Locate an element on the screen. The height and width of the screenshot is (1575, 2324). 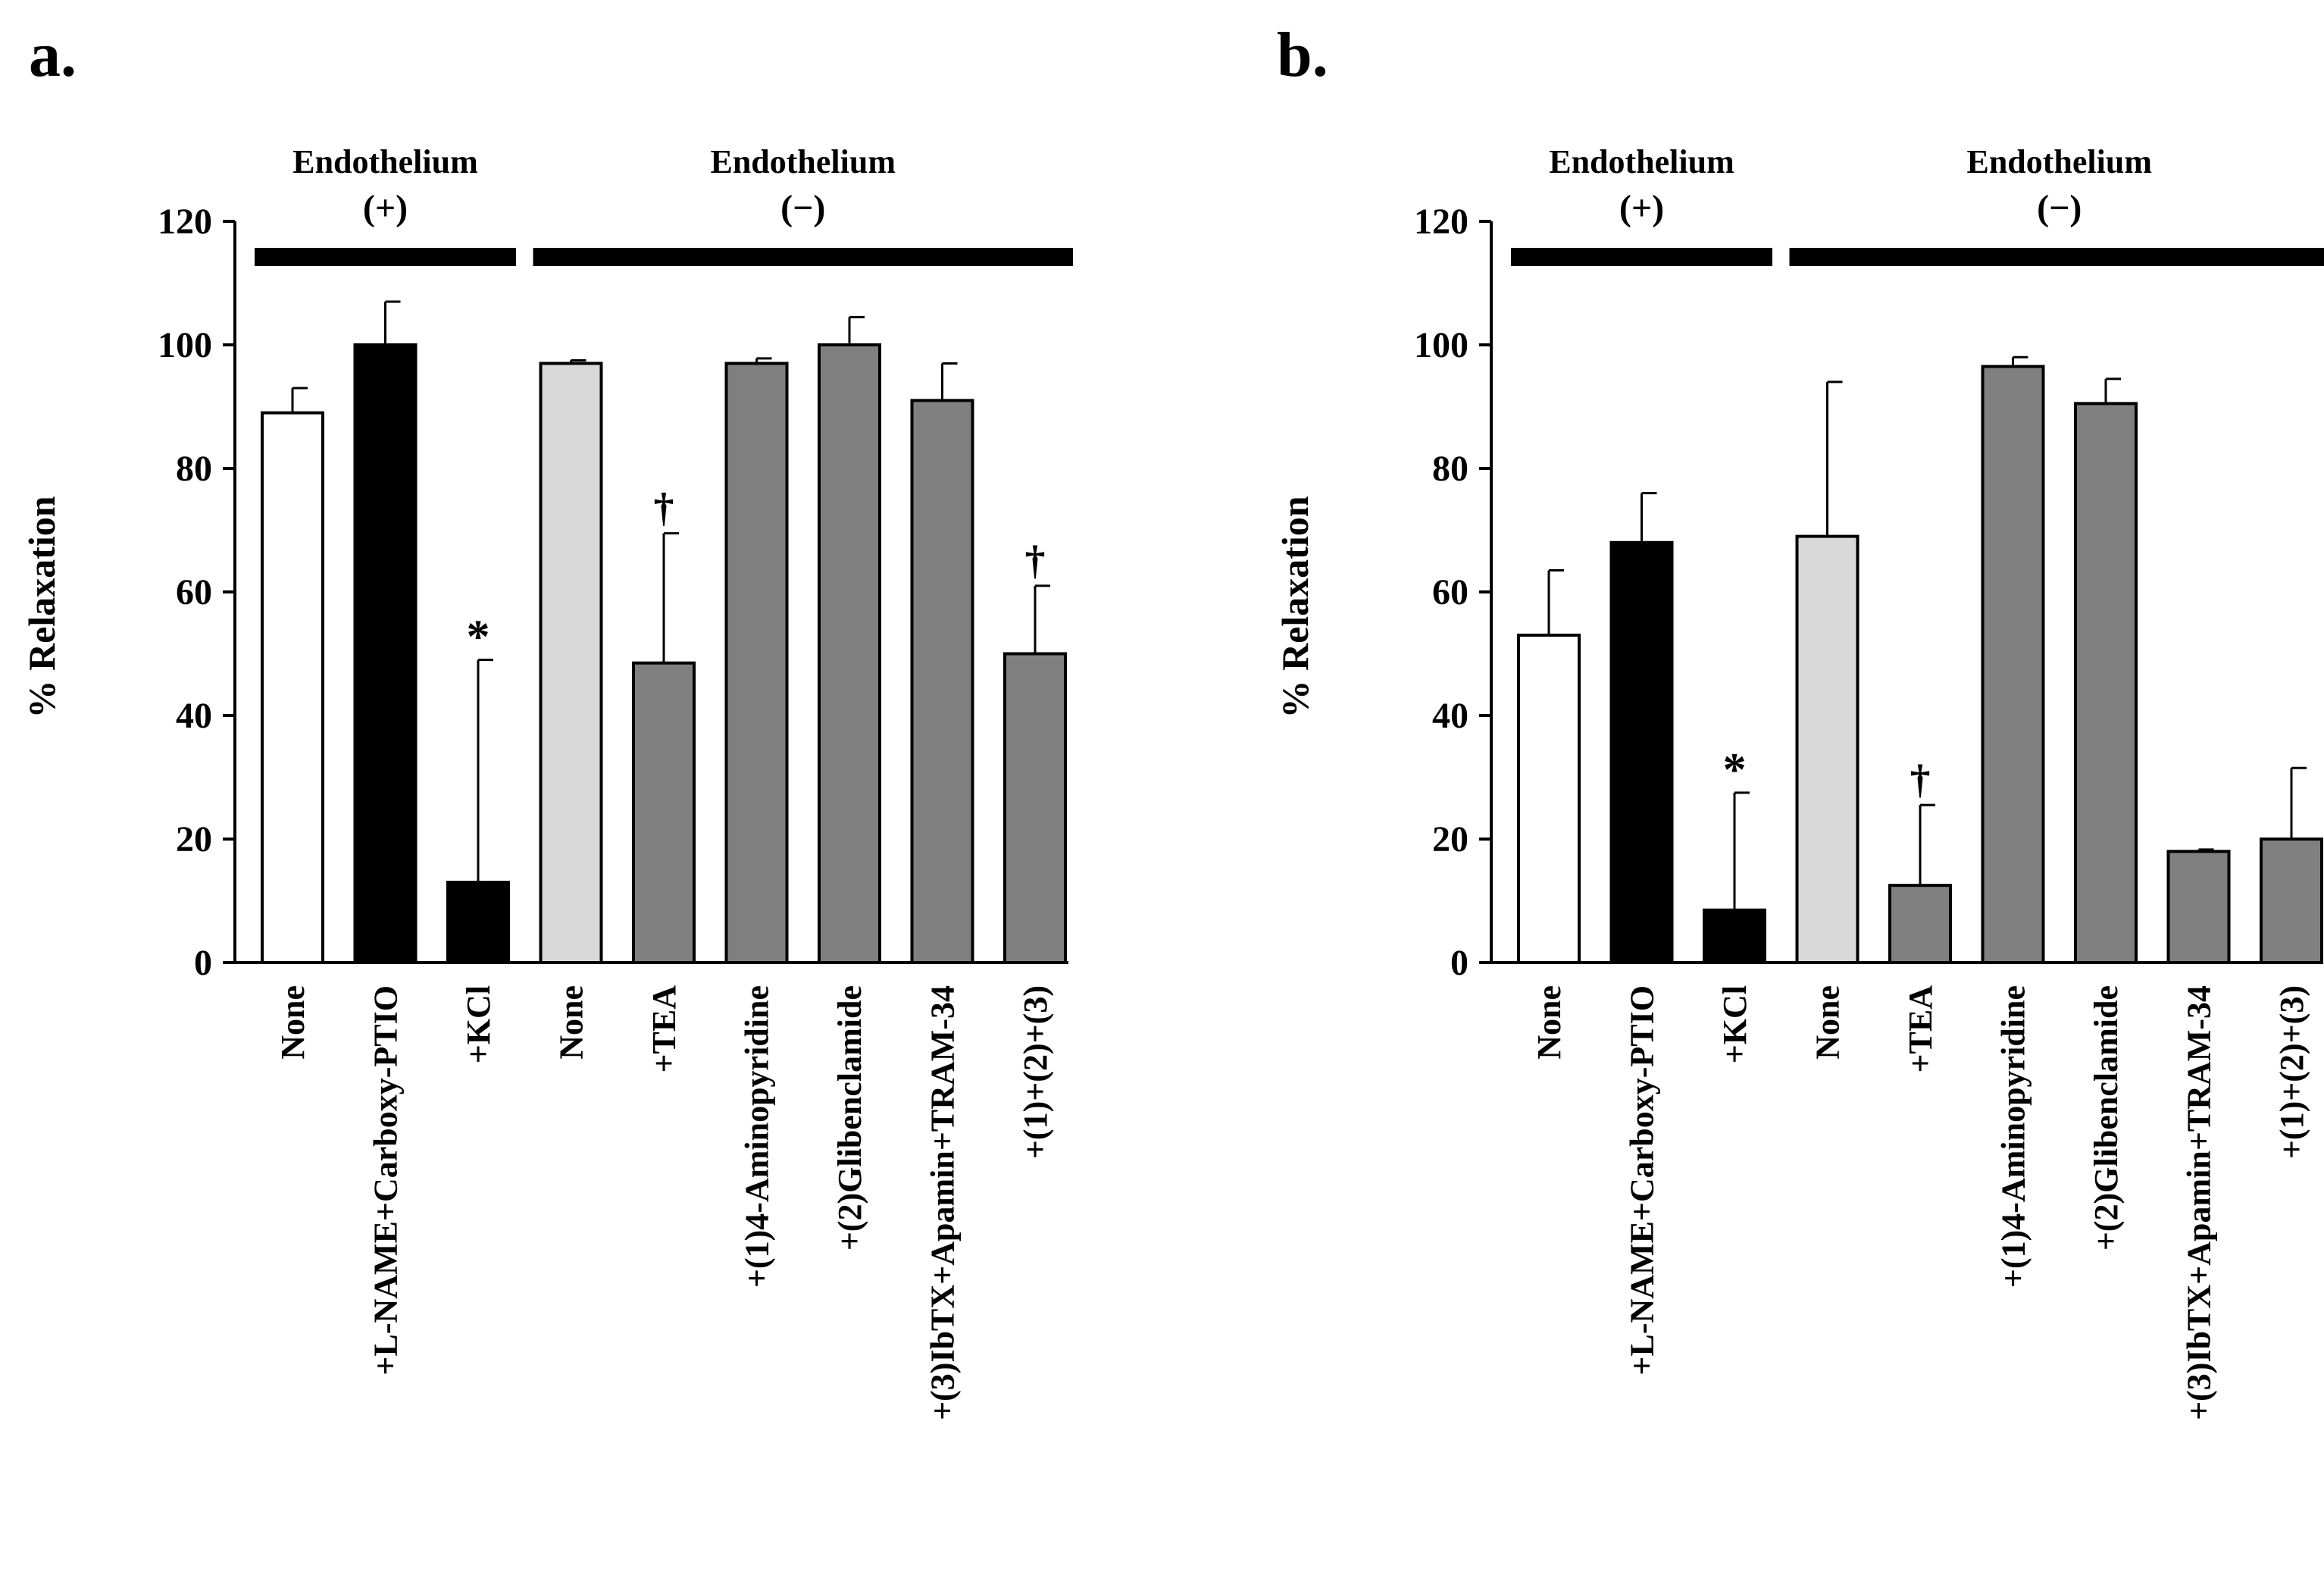
panel-label: b. is located at coordinates (1302, 55).